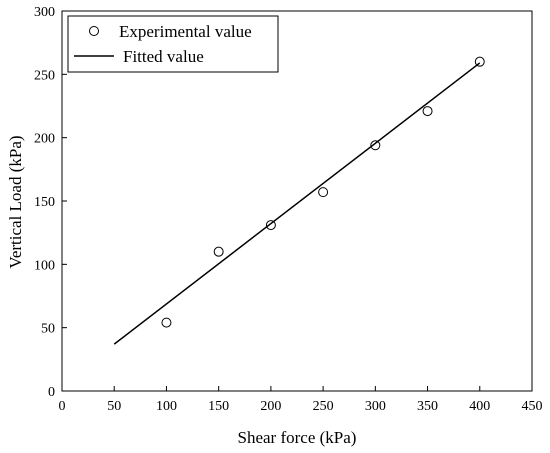 The image size is (550, 453). Describe the element at coordinates (44, 202) in the screenshot. I see `y-tick-label: 150` at that location.